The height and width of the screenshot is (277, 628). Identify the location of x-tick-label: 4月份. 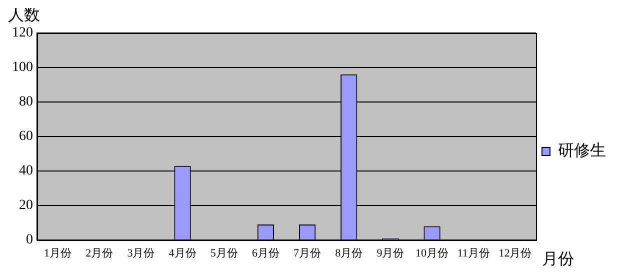
(182, 253).